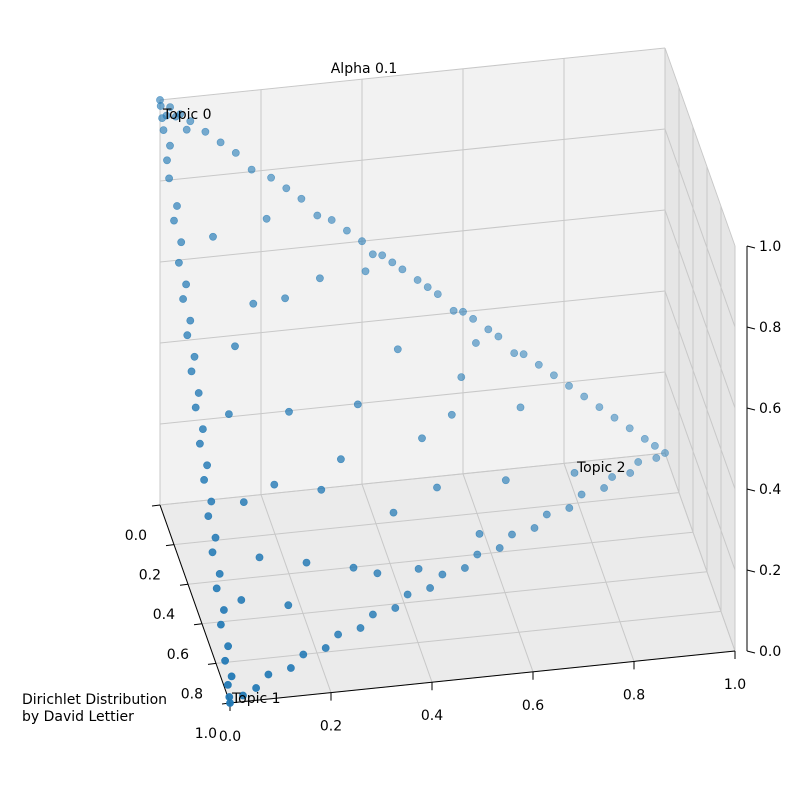 The image size is (800, 800). What do you see at coordinates (187, 115) in the screenshot?
I see `vertex-label-topic-0: Topic 0` at bounding box center [187, 115].